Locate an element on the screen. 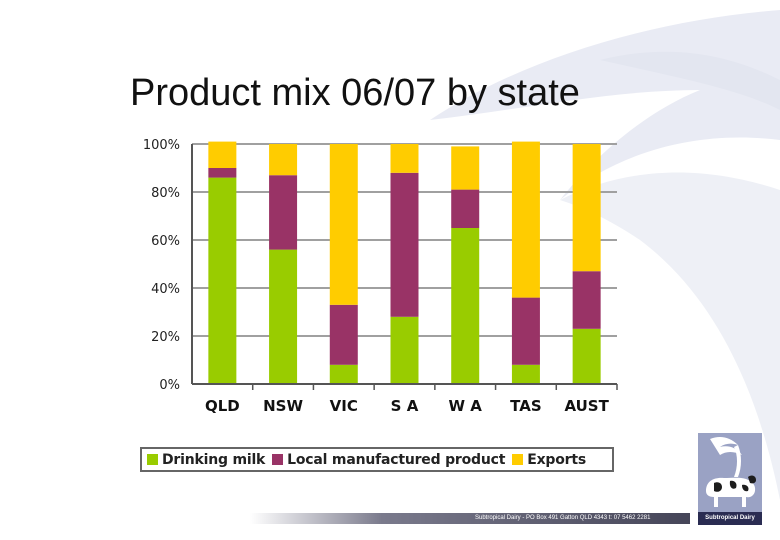  x-category-label: S A is located at coordinates (405, 406).